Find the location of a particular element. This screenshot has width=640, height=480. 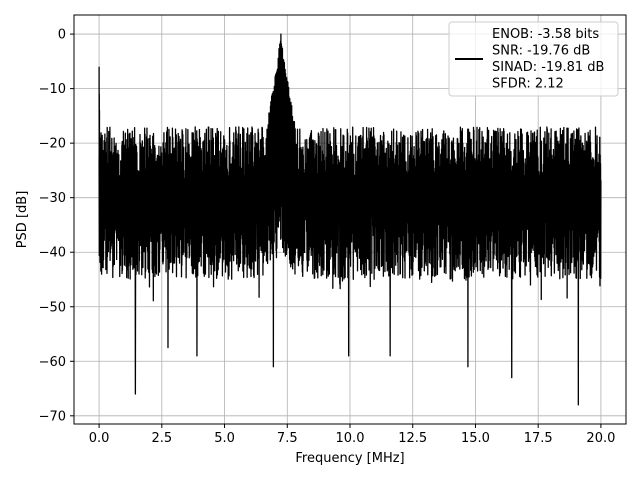

x-axis-label: Frequency [MHz] is located at coordinates (349, 458).